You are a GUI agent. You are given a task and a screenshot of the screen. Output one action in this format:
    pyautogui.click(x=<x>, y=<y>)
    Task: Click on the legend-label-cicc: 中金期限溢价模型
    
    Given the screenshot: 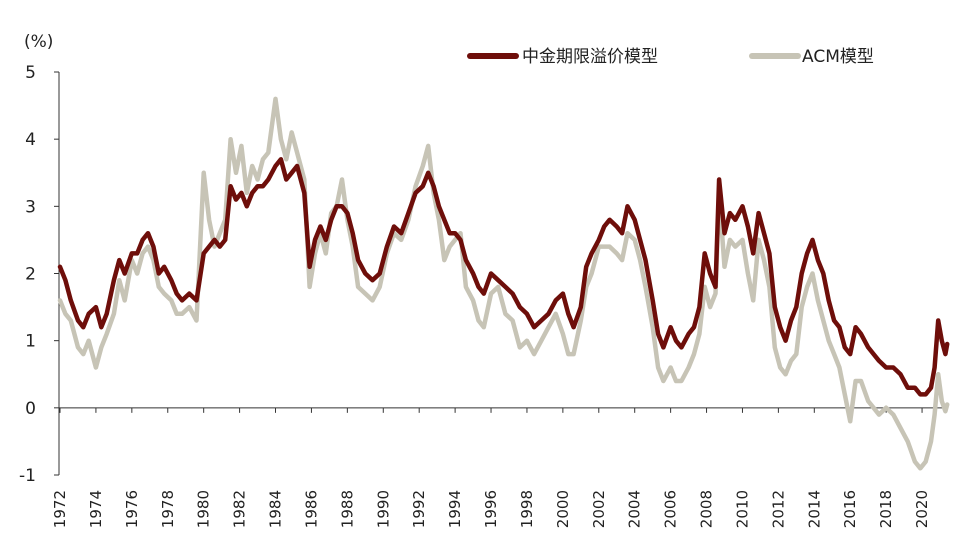 What is the action you would take?
    pyautogui.click(x=590, y=57)
    